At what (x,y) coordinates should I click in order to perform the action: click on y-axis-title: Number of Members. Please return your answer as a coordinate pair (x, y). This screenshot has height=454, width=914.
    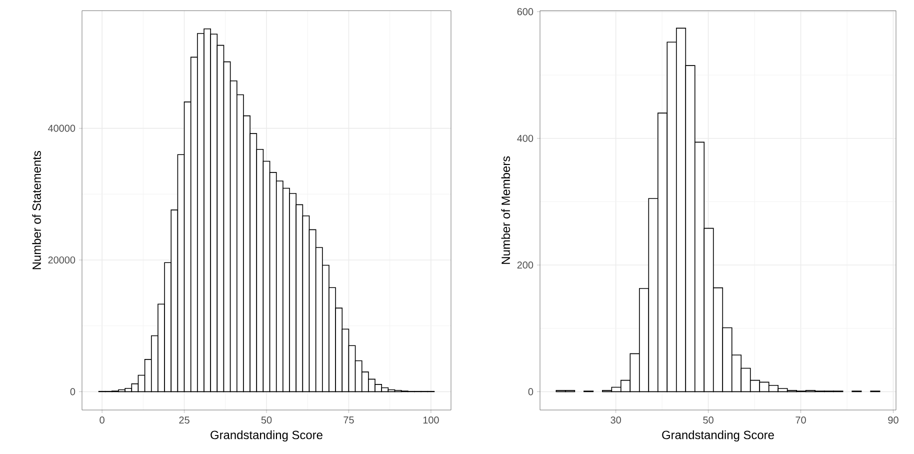
    Looking at the image, I should click on (505, 210).